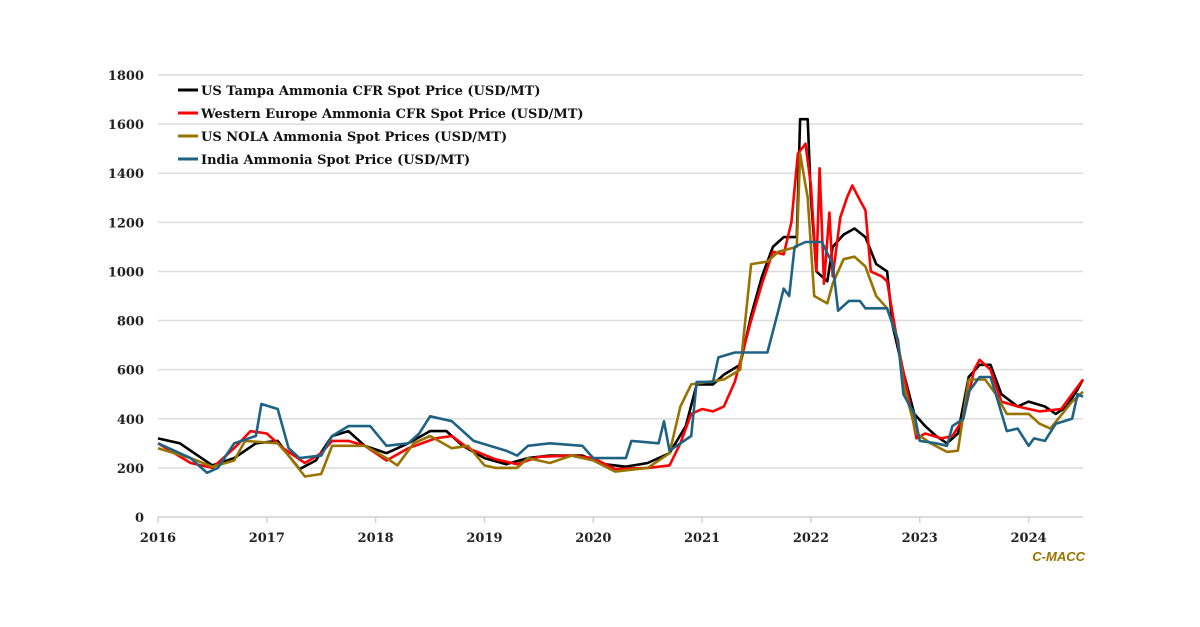 This screenshot has width=1200, height=627. I want to click on y-tick-label: 1200, so click(126, 223).